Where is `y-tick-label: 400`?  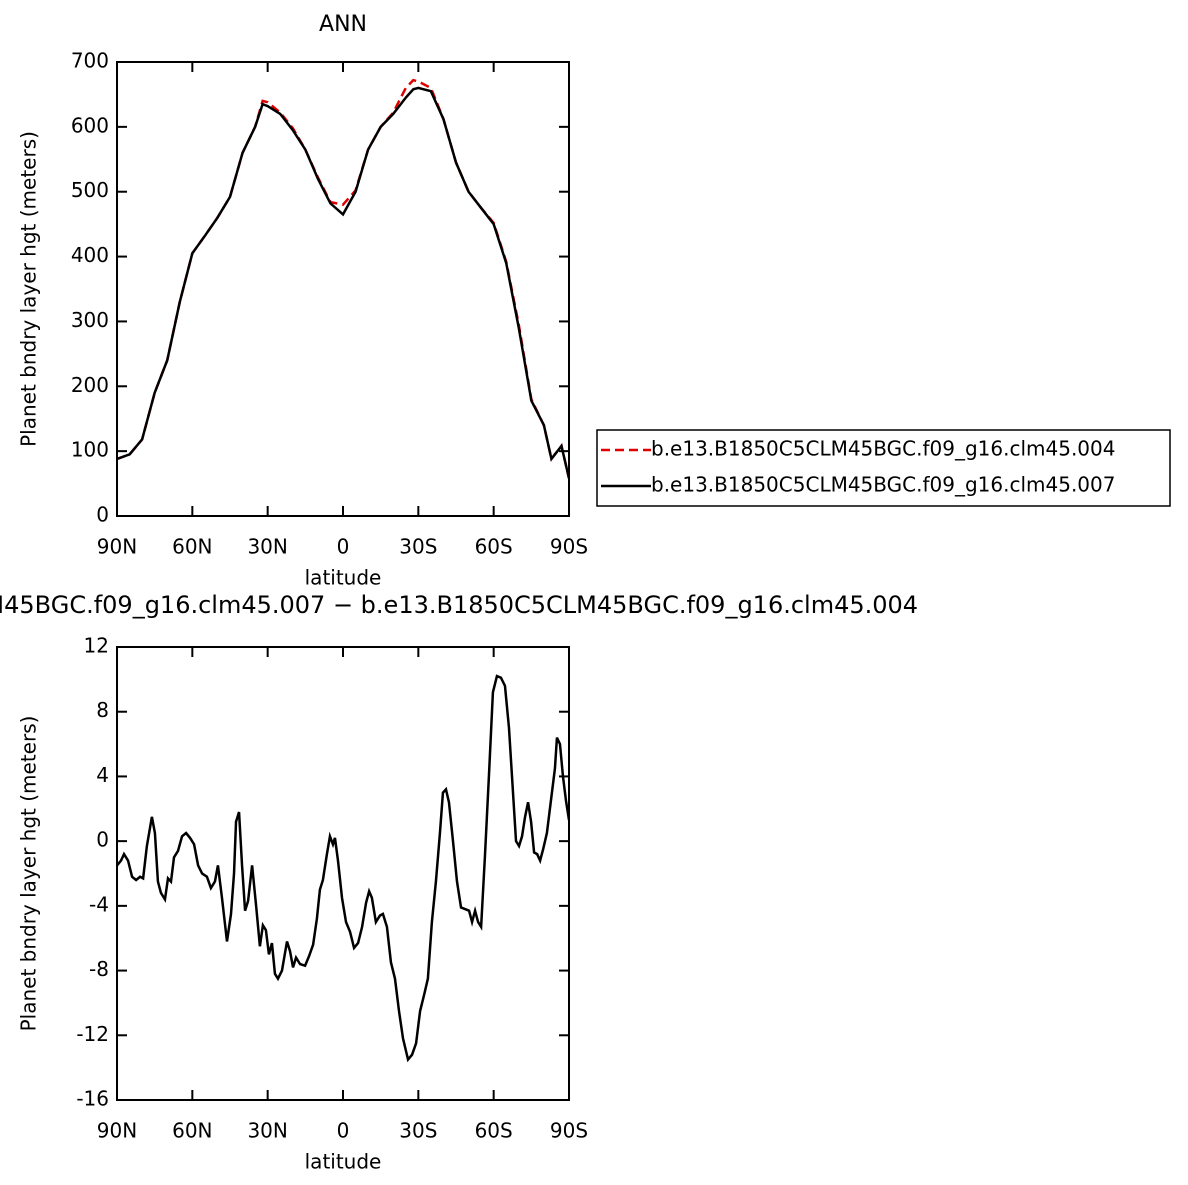 y-tick-label: 400 is located at coordinates (90, 255).